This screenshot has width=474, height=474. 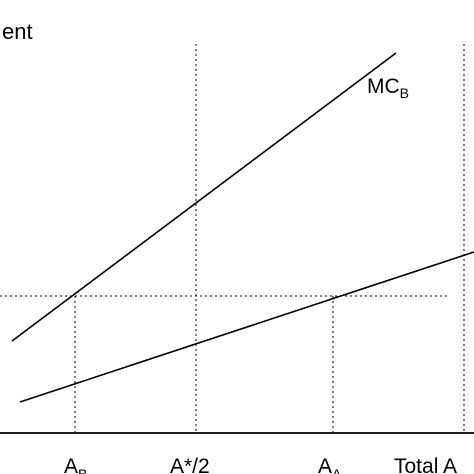 I want to click on tick-label-total-a-main: Total A, so click(x=425, y=464).